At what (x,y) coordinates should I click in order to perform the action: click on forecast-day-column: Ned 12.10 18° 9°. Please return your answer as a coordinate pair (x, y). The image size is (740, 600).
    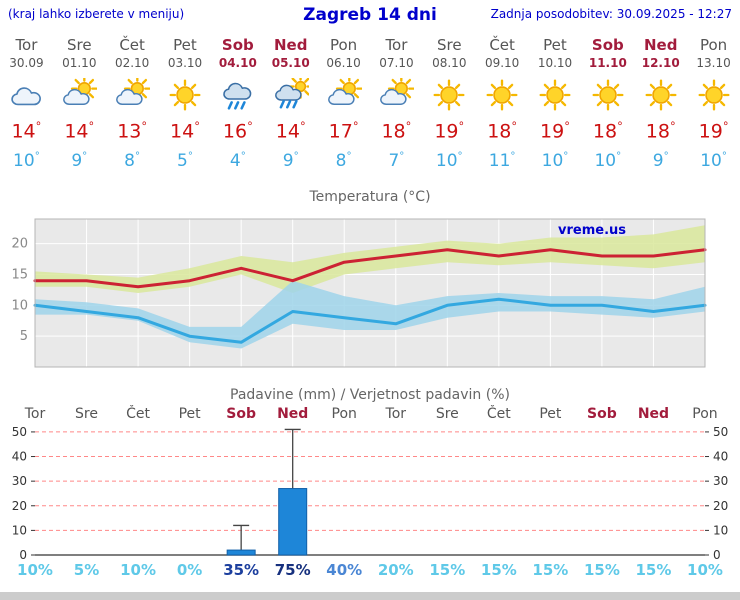
    Looking at the image, I should click on (660, 103).